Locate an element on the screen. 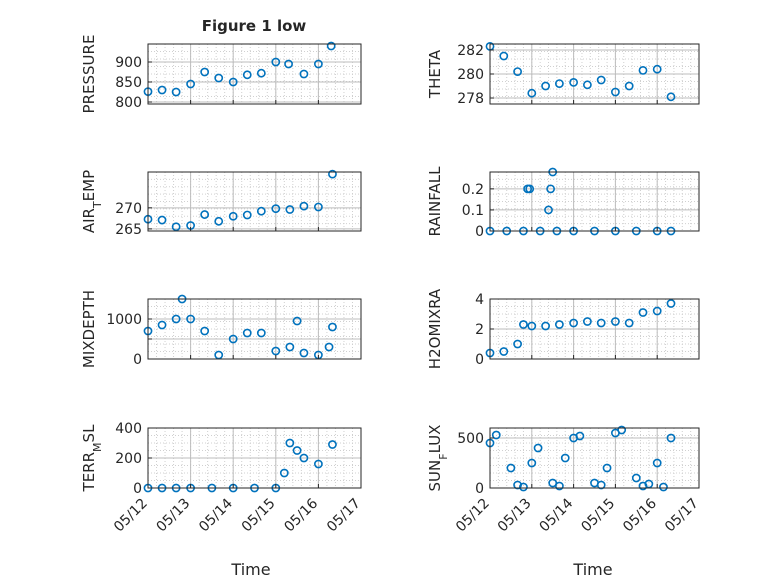 This screenshot has width=778, height=587. y-axis-label: MIXDEPTH is located at coordinates (89, 329).